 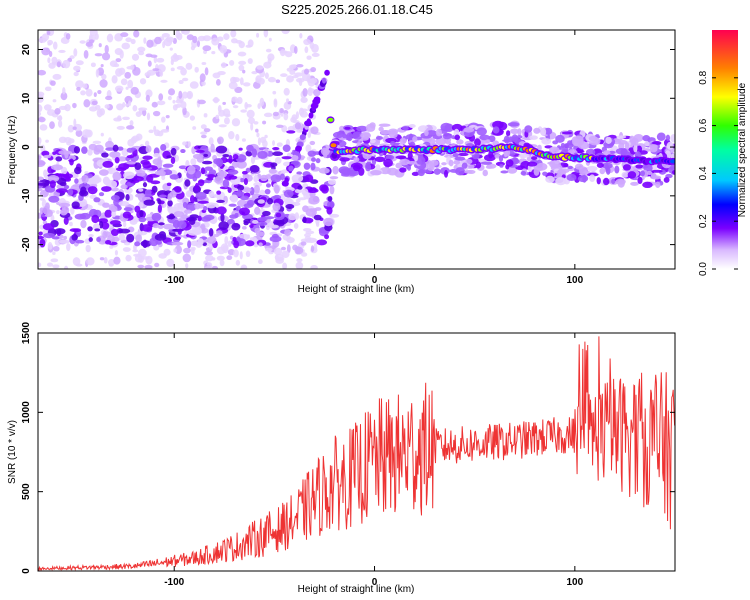 I want to click on snr-xtick-label: 100, so click(x=574, y=582).